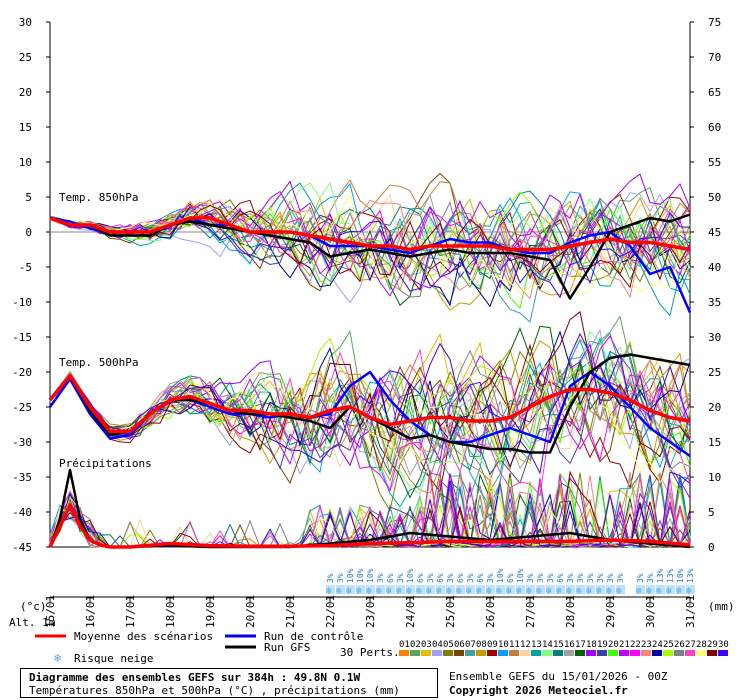  What do you see at coordinates (646, 645) in the screenshot?
I see `perturbation-number: 23` at bounding box center [646, 645].